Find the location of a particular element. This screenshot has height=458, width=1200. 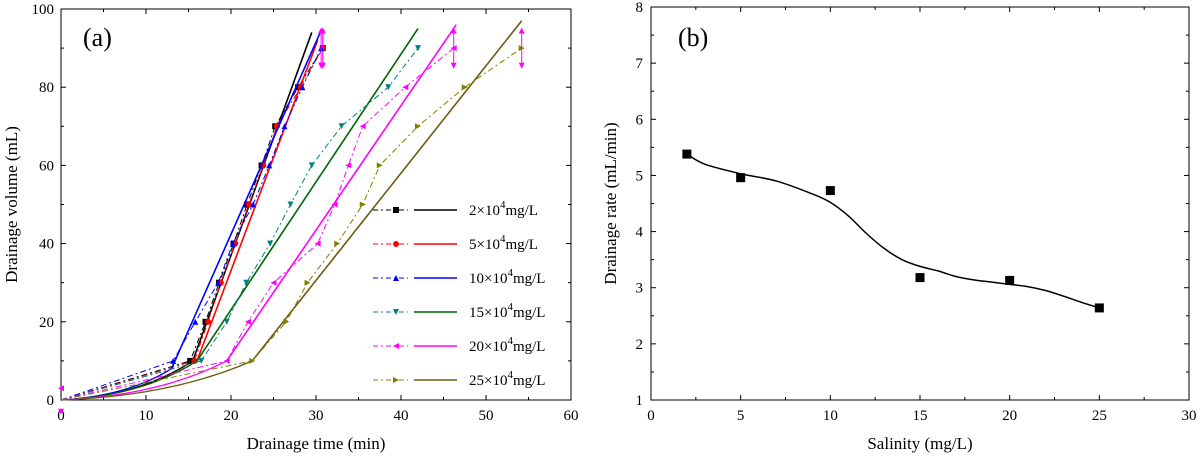

y-tick-label: 80 is located at coordinates (46, 88).